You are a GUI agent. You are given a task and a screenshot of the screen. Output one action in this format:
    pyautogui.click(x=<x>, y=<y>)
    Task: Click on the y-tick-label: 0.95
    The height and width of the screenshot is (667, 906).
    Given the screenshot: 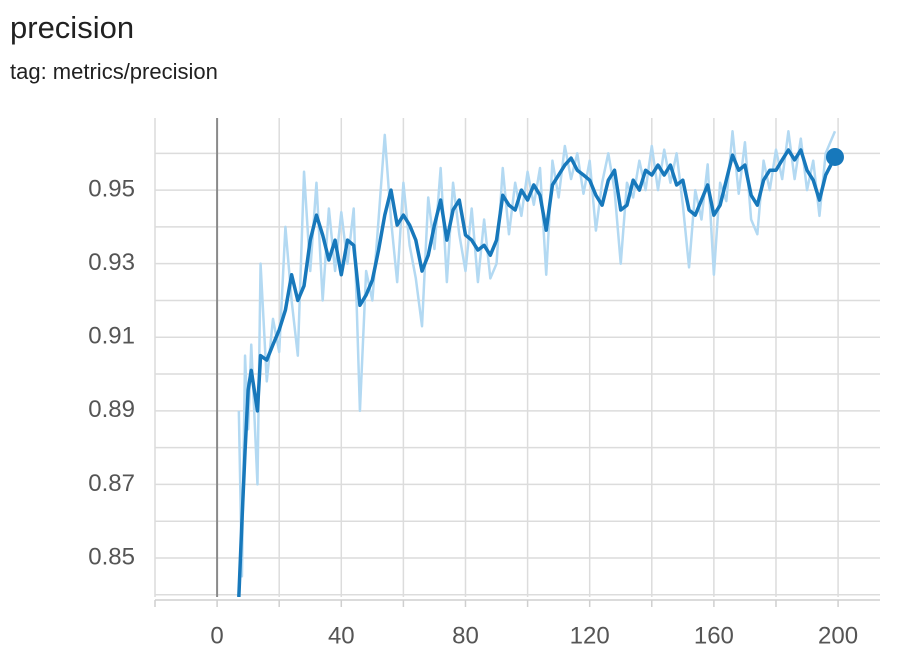 What is the action you would take?
    pyautogui.click(x=111, y=188)
    